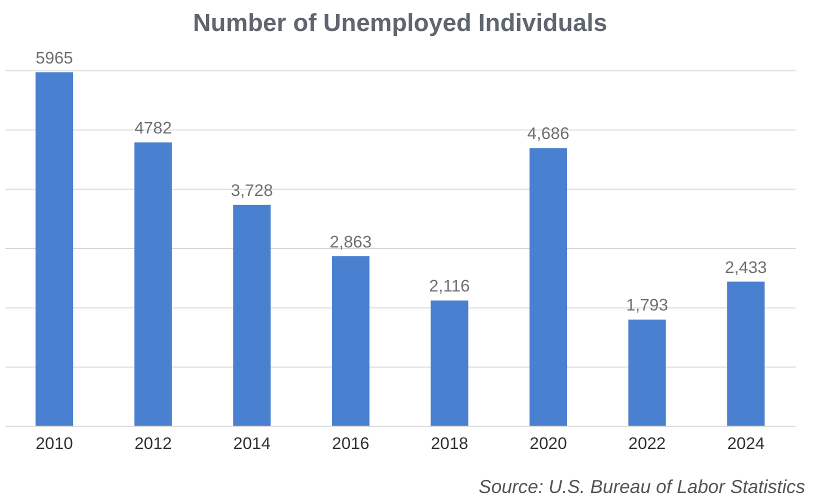 This screenshot has height=503, width=818. I want to click on data-label: 2,433, so click(745, 267).